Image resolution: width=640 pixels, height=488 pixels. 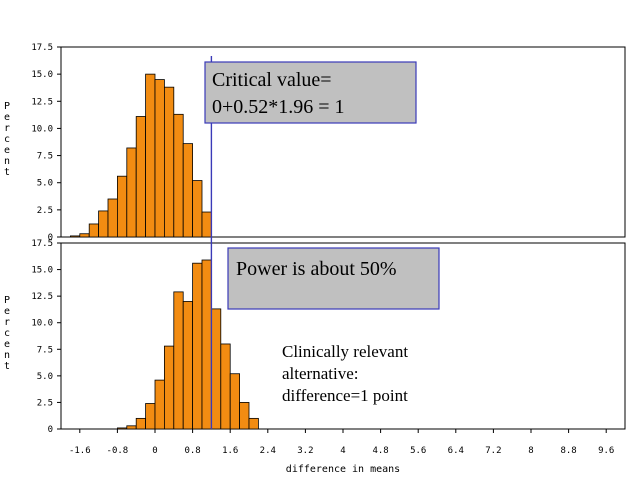 What do you see at coordinates (305, 451) in the screenshot?
I see `x-tick-label-6: 3.2` at bounding box center [305, 451].